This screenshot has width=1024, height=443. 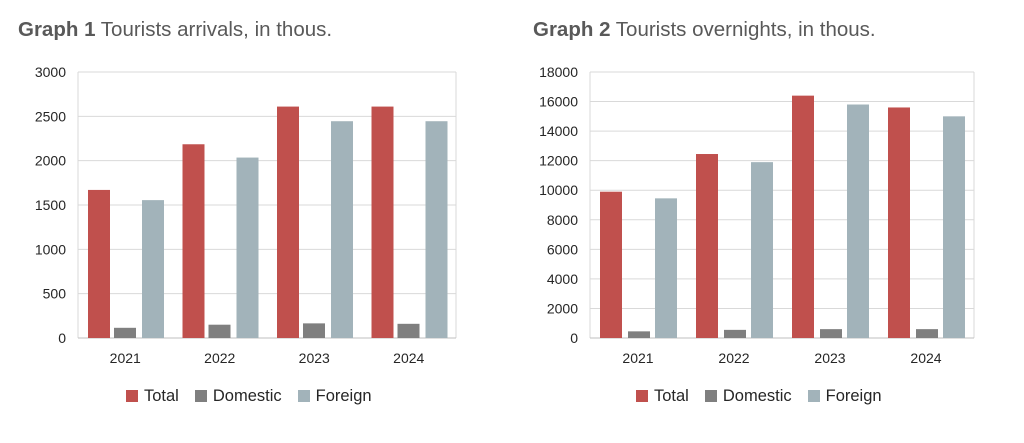 What do you see at coordinates (50, 205) in the screenshot?
I see `y-tick-label: 1500` at bounding box center [50, 205].